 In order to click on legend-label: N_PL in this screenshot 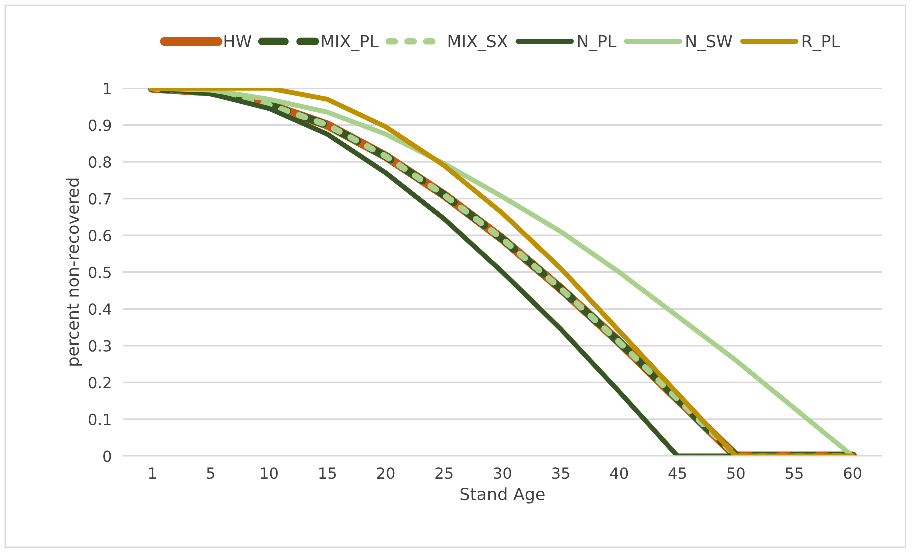, I will do `click(597, 43)`.